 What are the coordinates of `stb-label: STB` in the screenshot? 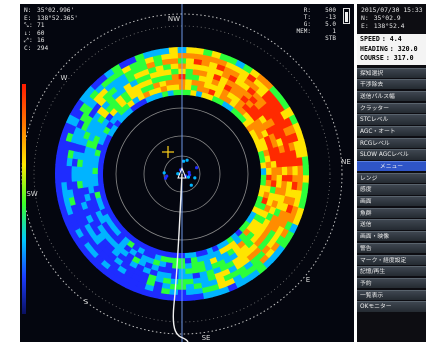 It's located at (330, 38).